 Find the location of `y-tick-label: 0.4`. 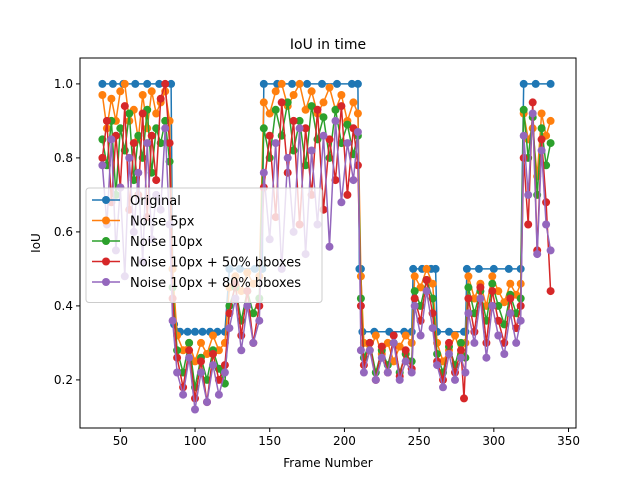

y-tick-label: 0.4 is located at coordinates (63, 306).